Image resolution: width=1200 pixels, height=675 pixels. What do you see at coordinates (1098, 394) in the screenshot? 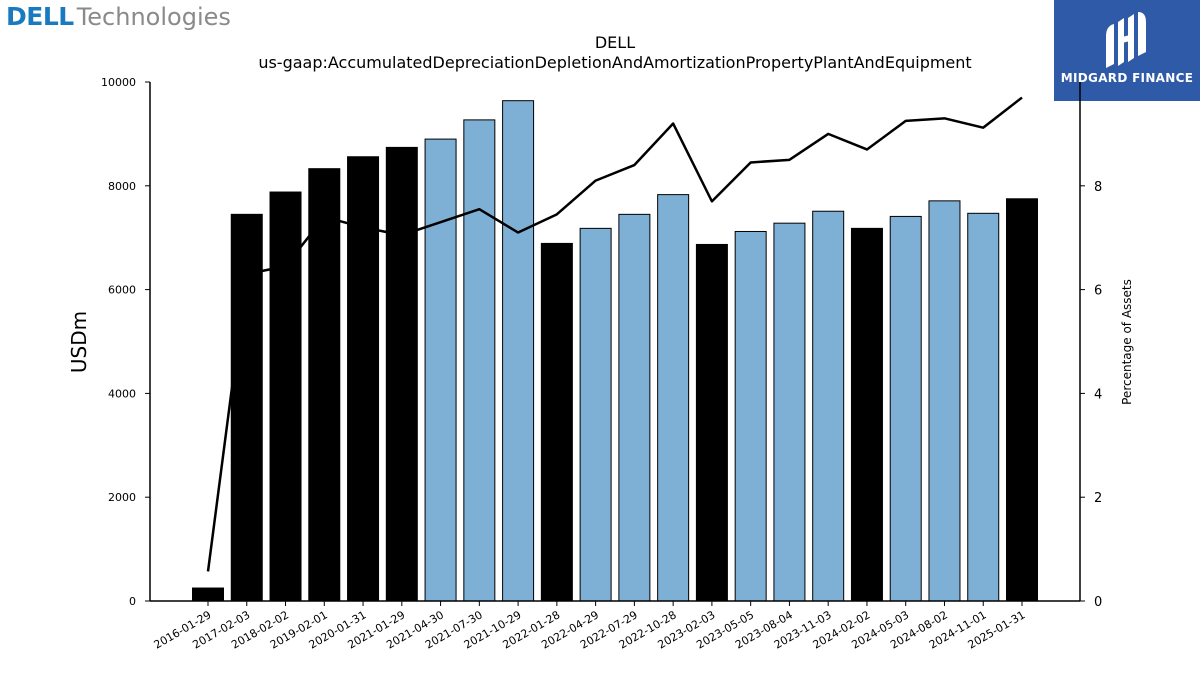
I see `y2-tick-label: 4` at bounding box center [1098, 394].